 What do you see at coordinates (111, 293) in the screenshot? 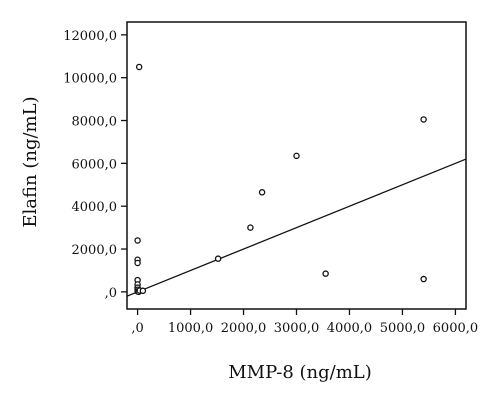
I see `y-tick-label: ,0` at bounding box center [111, 293].